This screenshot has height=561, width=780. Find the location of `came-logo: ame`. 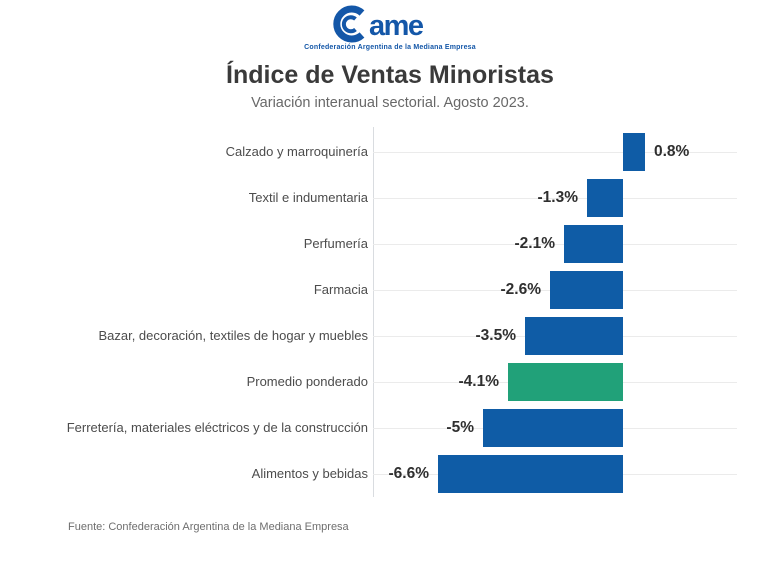

came-logo: ame is located at coordinates (390, 21).